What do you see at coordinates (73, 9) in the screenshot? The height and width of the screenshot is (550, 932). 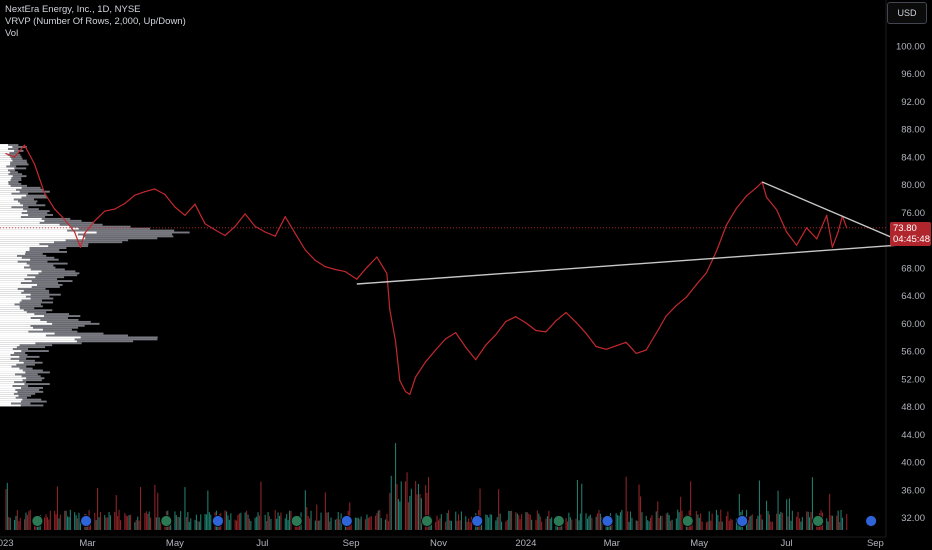 I see `legend-symbol: NextEra Energy, Inc., 1D, NYSE` at bounding box center [73, 9].